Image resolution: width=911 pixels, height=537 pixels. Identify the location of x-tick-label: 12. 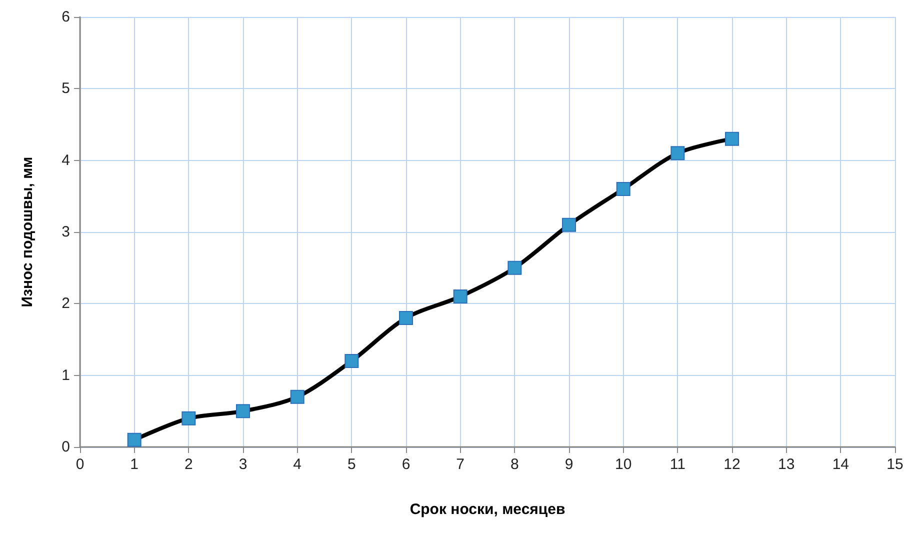
(732, 464).